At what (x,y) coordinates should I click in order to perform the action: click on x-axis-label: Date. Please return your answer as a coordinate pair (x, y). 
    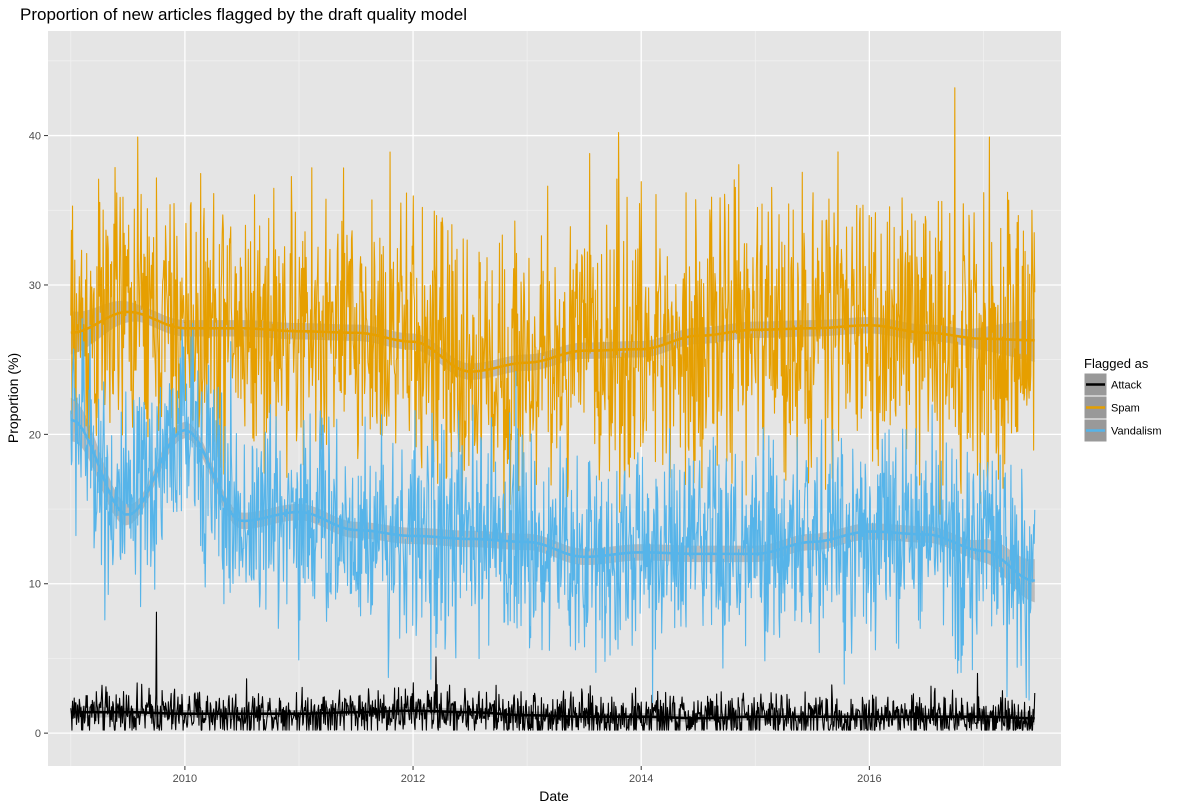
    Looking at the image, I should click on (554, 796).